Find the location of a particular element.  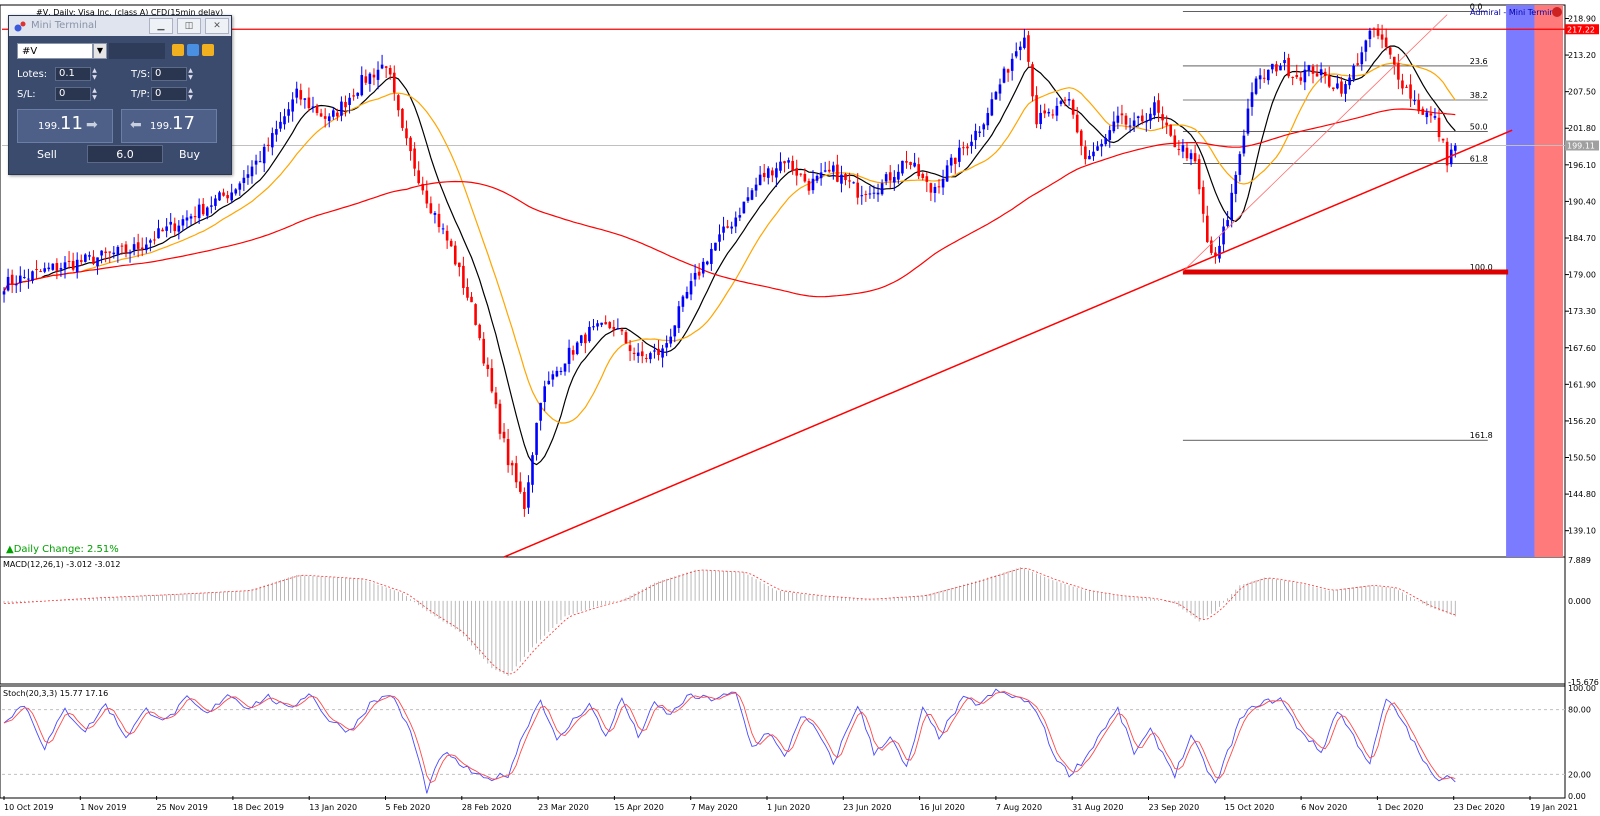

ts-input: 0 is located at coordinates (169, 74).